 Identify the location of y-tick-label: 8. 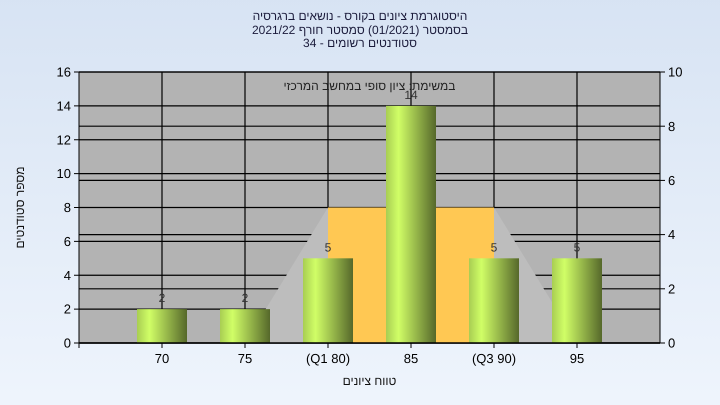
(67, 208).